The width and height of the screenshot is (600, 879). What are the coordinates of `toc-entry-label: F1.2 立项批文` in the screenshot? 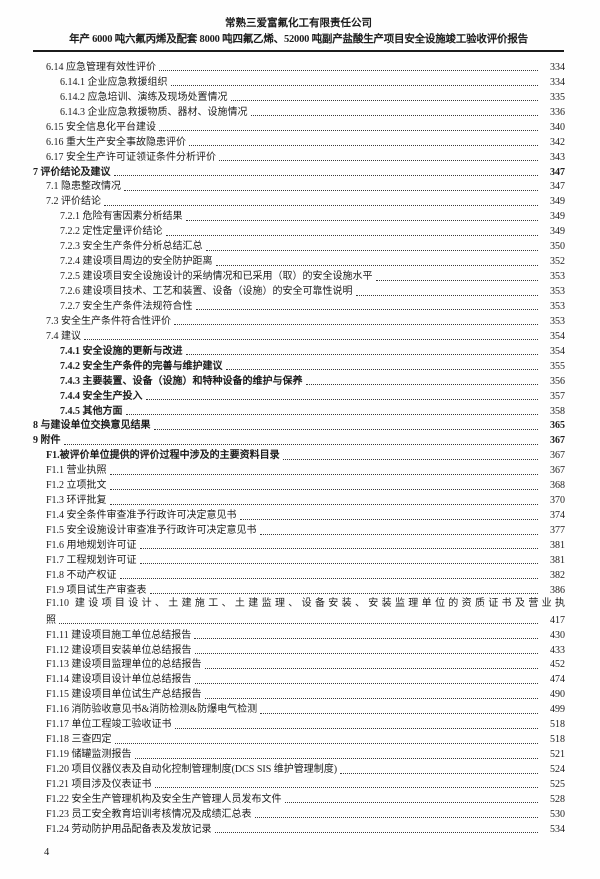 It's located at (76, 486).